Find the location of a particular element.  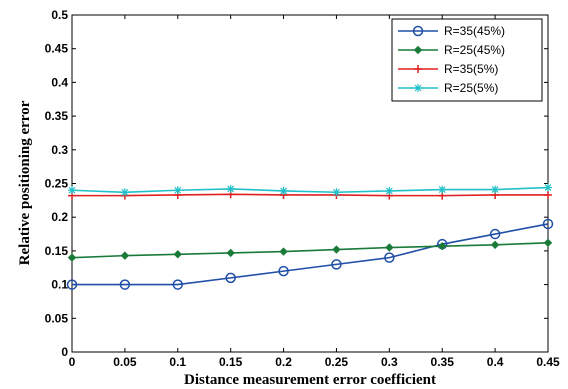

legend: R=35(45%) R=25(45%) R=35(5%) R=25(5%) is located at coordinates (467, 60).